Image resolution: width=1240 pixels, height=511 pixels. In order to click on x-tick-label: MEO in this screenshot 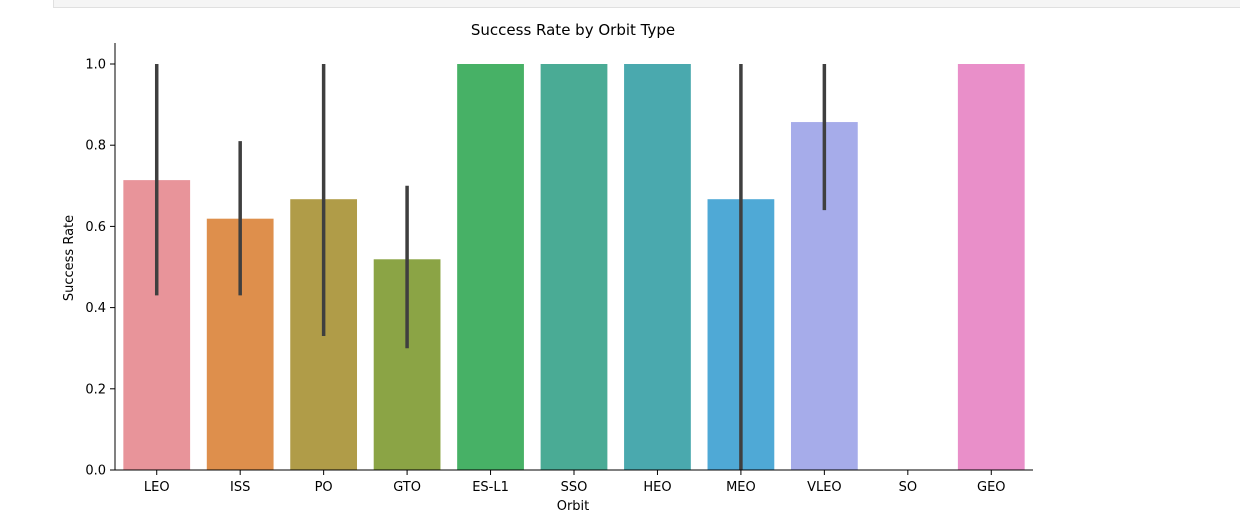, I will do `click(741, 487)`.